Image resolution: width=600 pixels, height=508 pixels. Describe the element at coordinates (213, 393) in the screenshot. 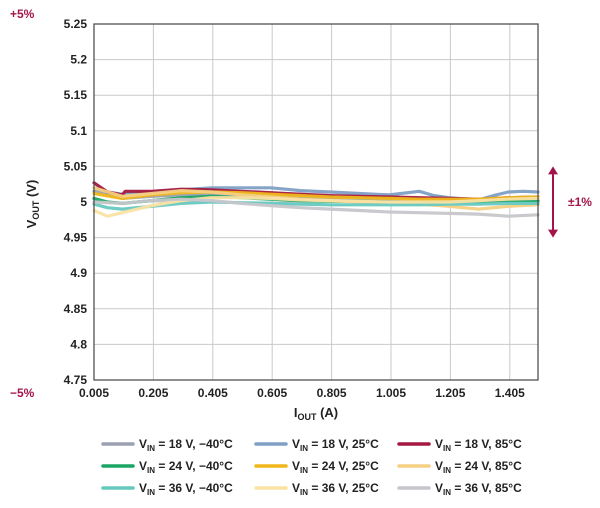

I see `x-tick-label: 0.405` at that location.